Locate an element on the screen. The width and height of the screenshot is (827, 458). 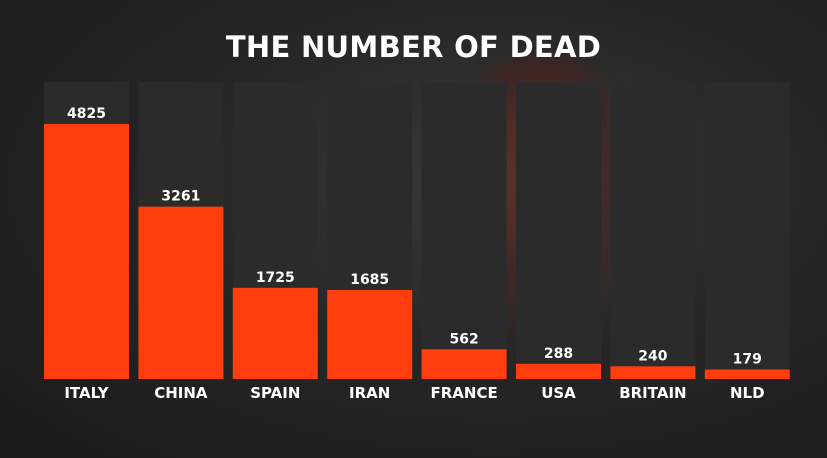
bar-iran is located at coordinates (370, 334).